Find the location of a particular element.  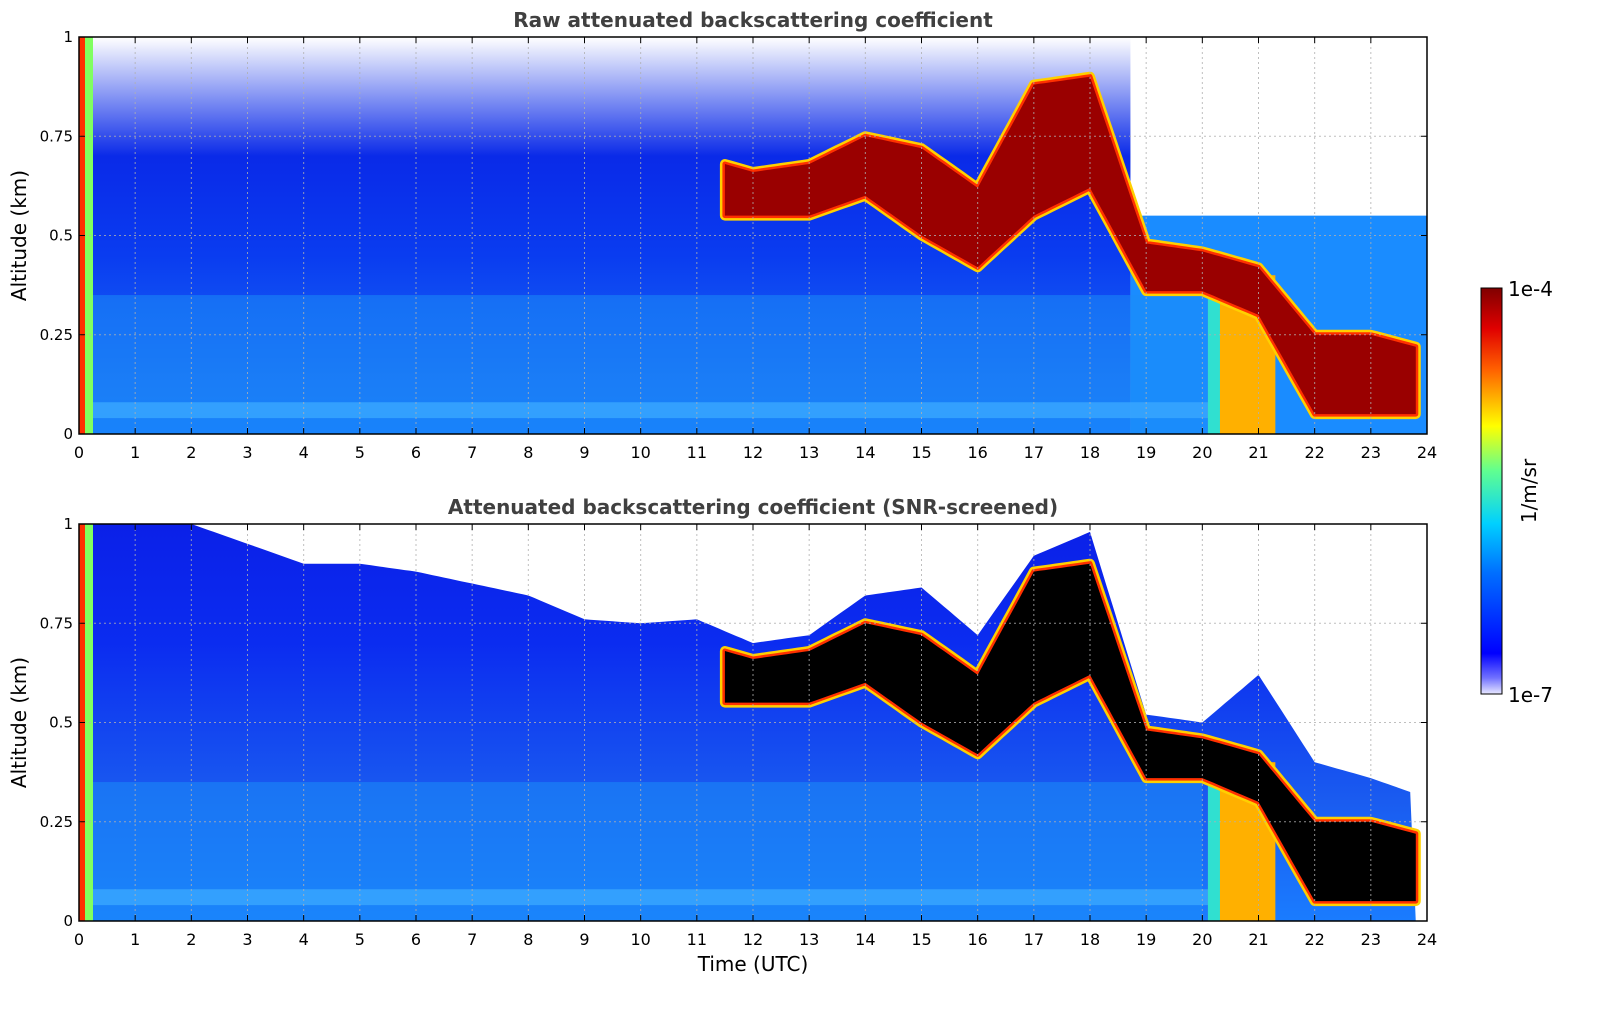

colorbar-unit-label: 1/m/sr is located at coordinates (1529, 490).